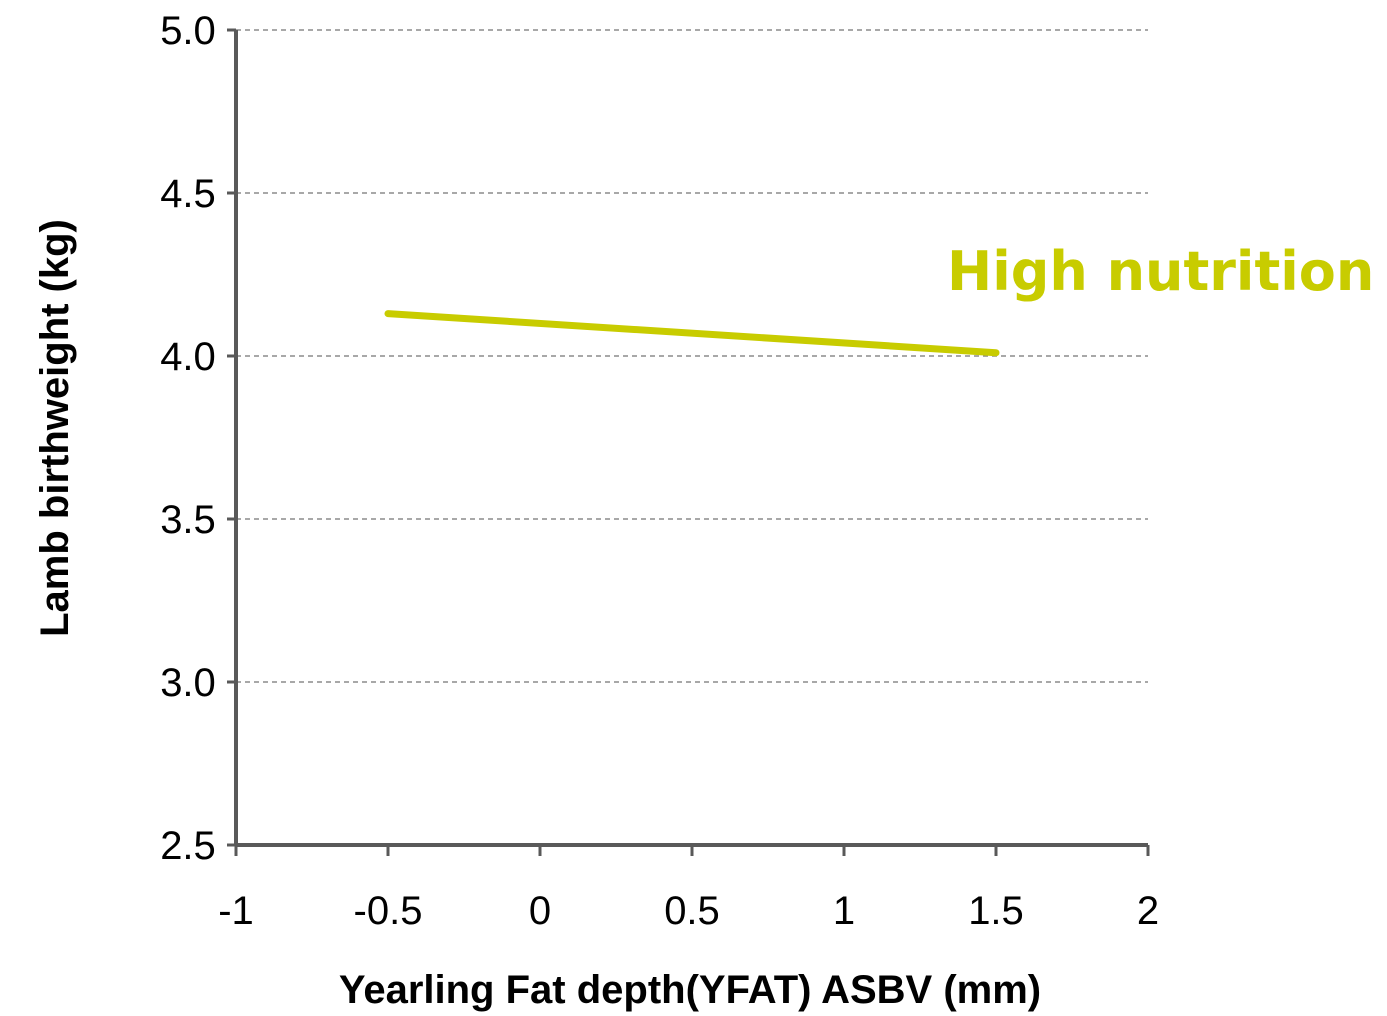 This screenshot has height=1016, width=1387. I want to click on y-tick-label: 4.0, so click(188, 357).